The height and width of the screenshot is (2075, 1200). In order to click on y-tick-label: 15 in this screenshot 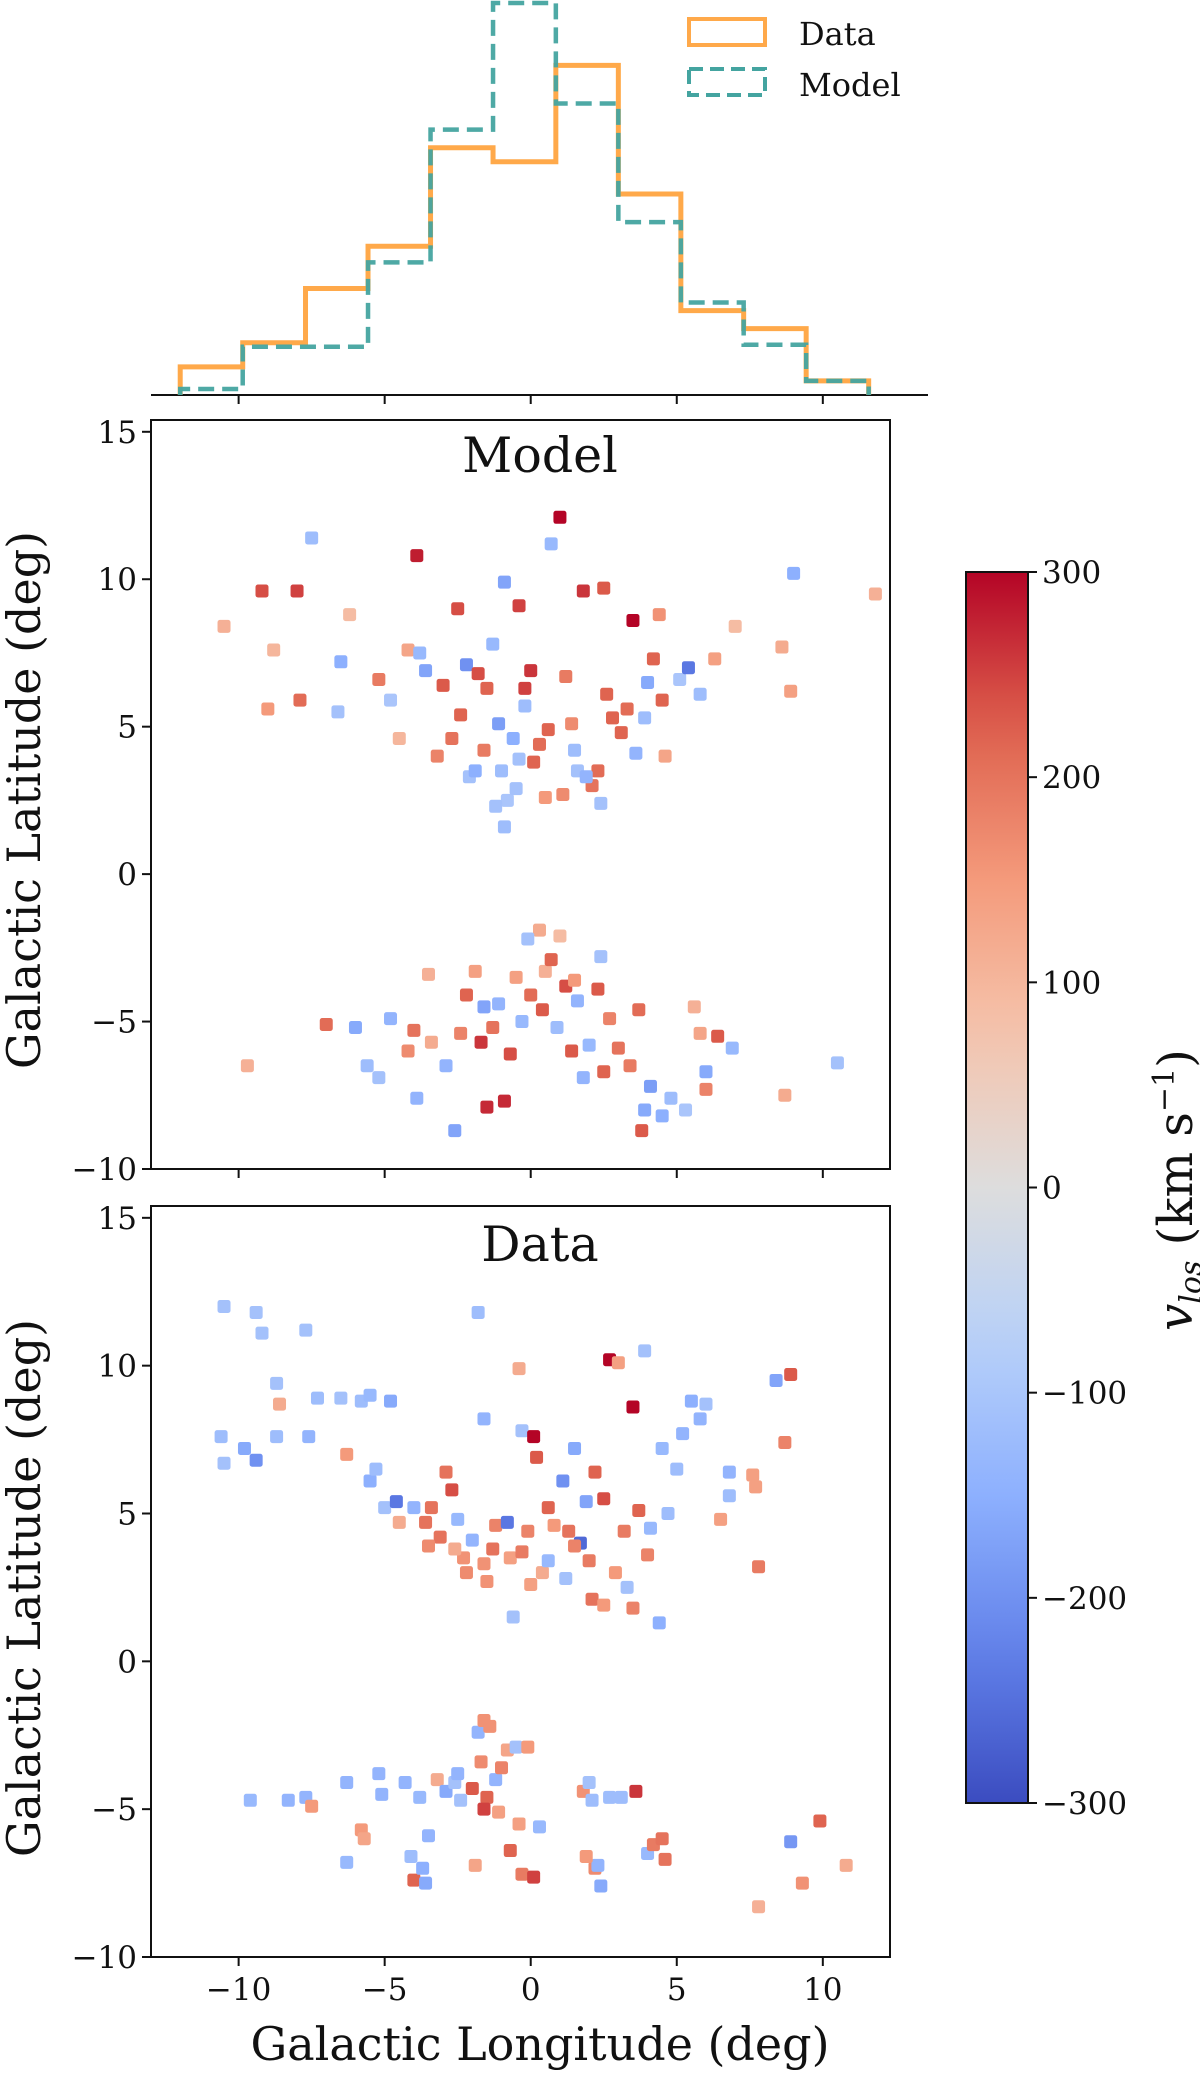, I will do `click(117, 433)`.